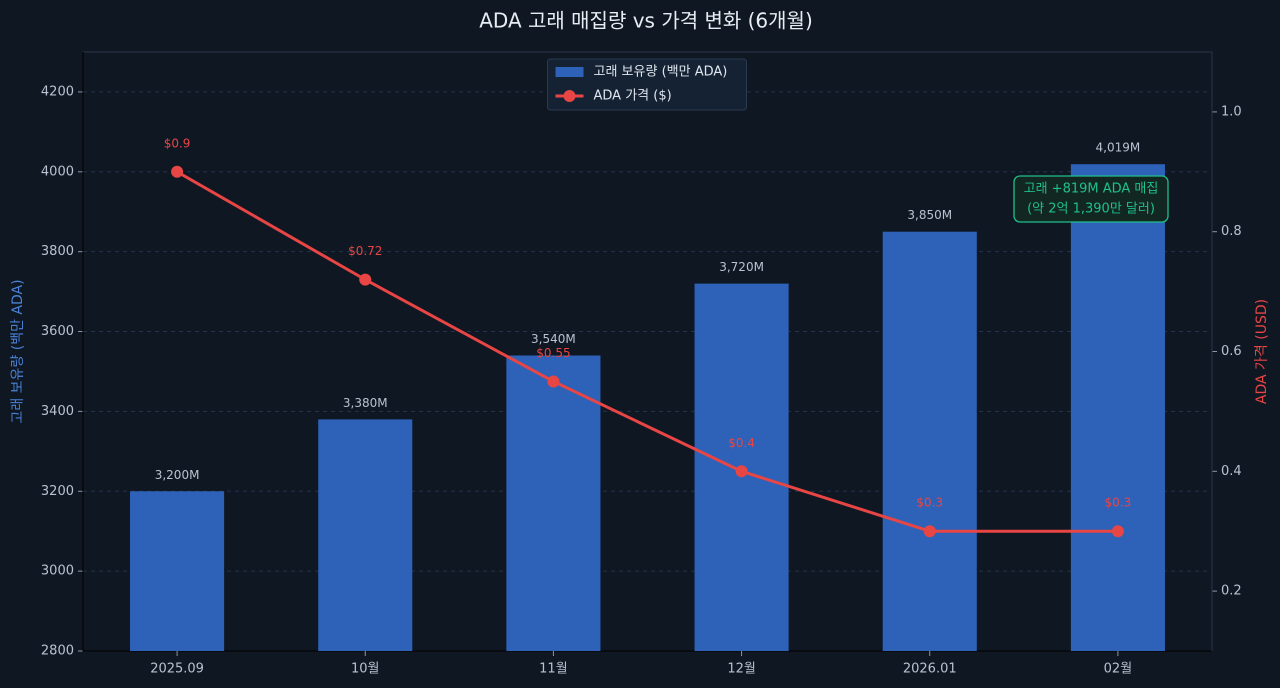 This screenshot has height=688, width=1280. What do you see at coordinates (1262, 351) in the screenshot?
I see `y2-axis-label: ADA 가격 (USD)` at bounding box center [1262, 351].